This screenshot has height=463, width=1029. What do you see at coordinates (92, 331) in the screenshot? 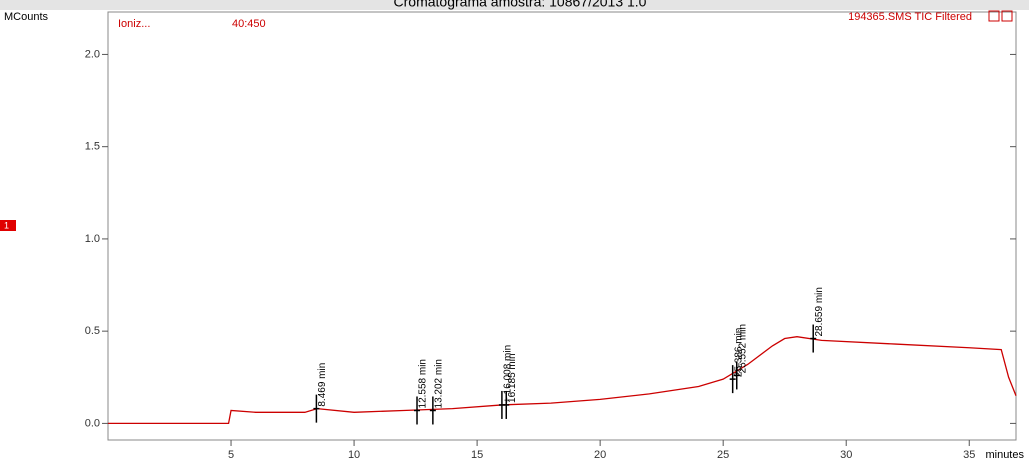
I see `y-tick-label: 0.5` at bounding box center [92, 331].